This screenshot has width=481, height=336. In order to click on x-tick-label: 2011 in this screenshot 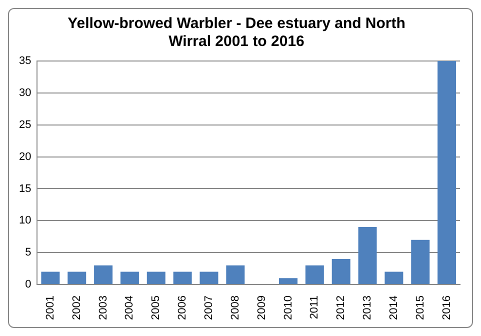, I will do `click(314, 308)`.